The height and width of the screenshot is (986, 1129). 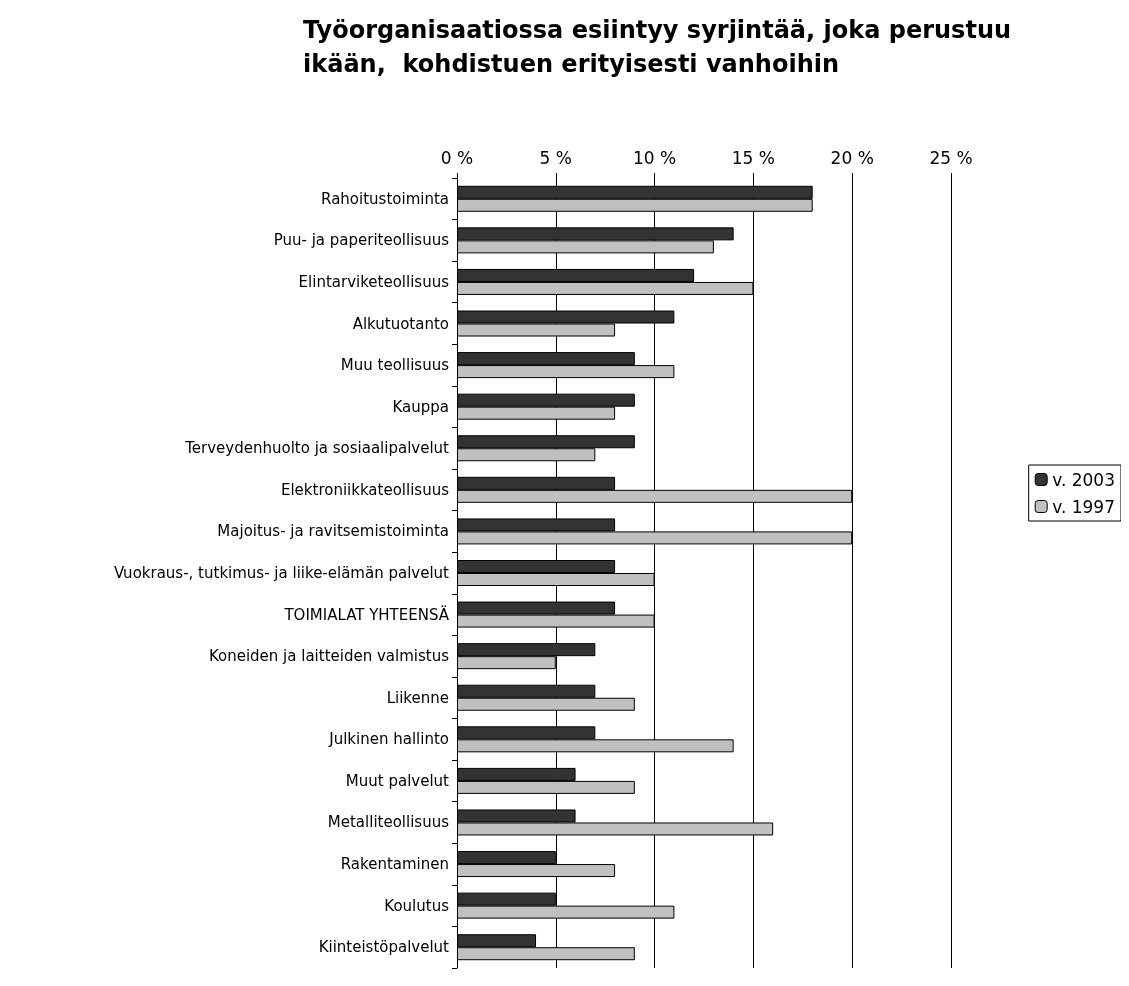 What do you see at coordinates (366, 614) in the screenshot?
I see `y-tick-label: TOIMIALAT YHTEENSÄ` at bounding box center [366, 614].